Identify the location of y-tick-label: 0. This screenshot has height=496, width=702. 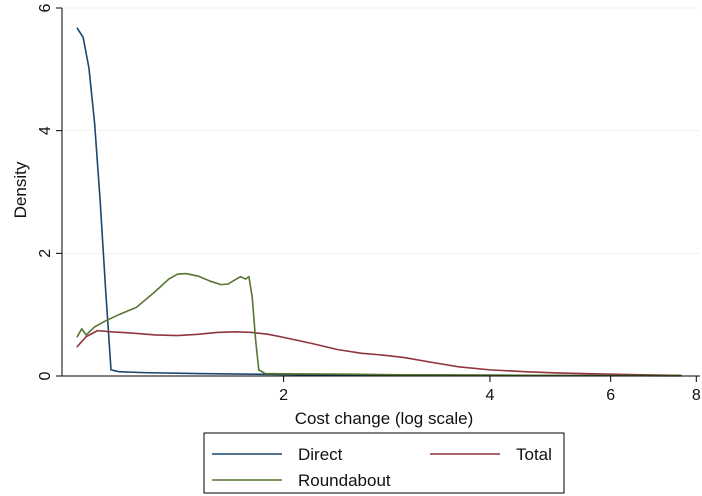
(45, 375).